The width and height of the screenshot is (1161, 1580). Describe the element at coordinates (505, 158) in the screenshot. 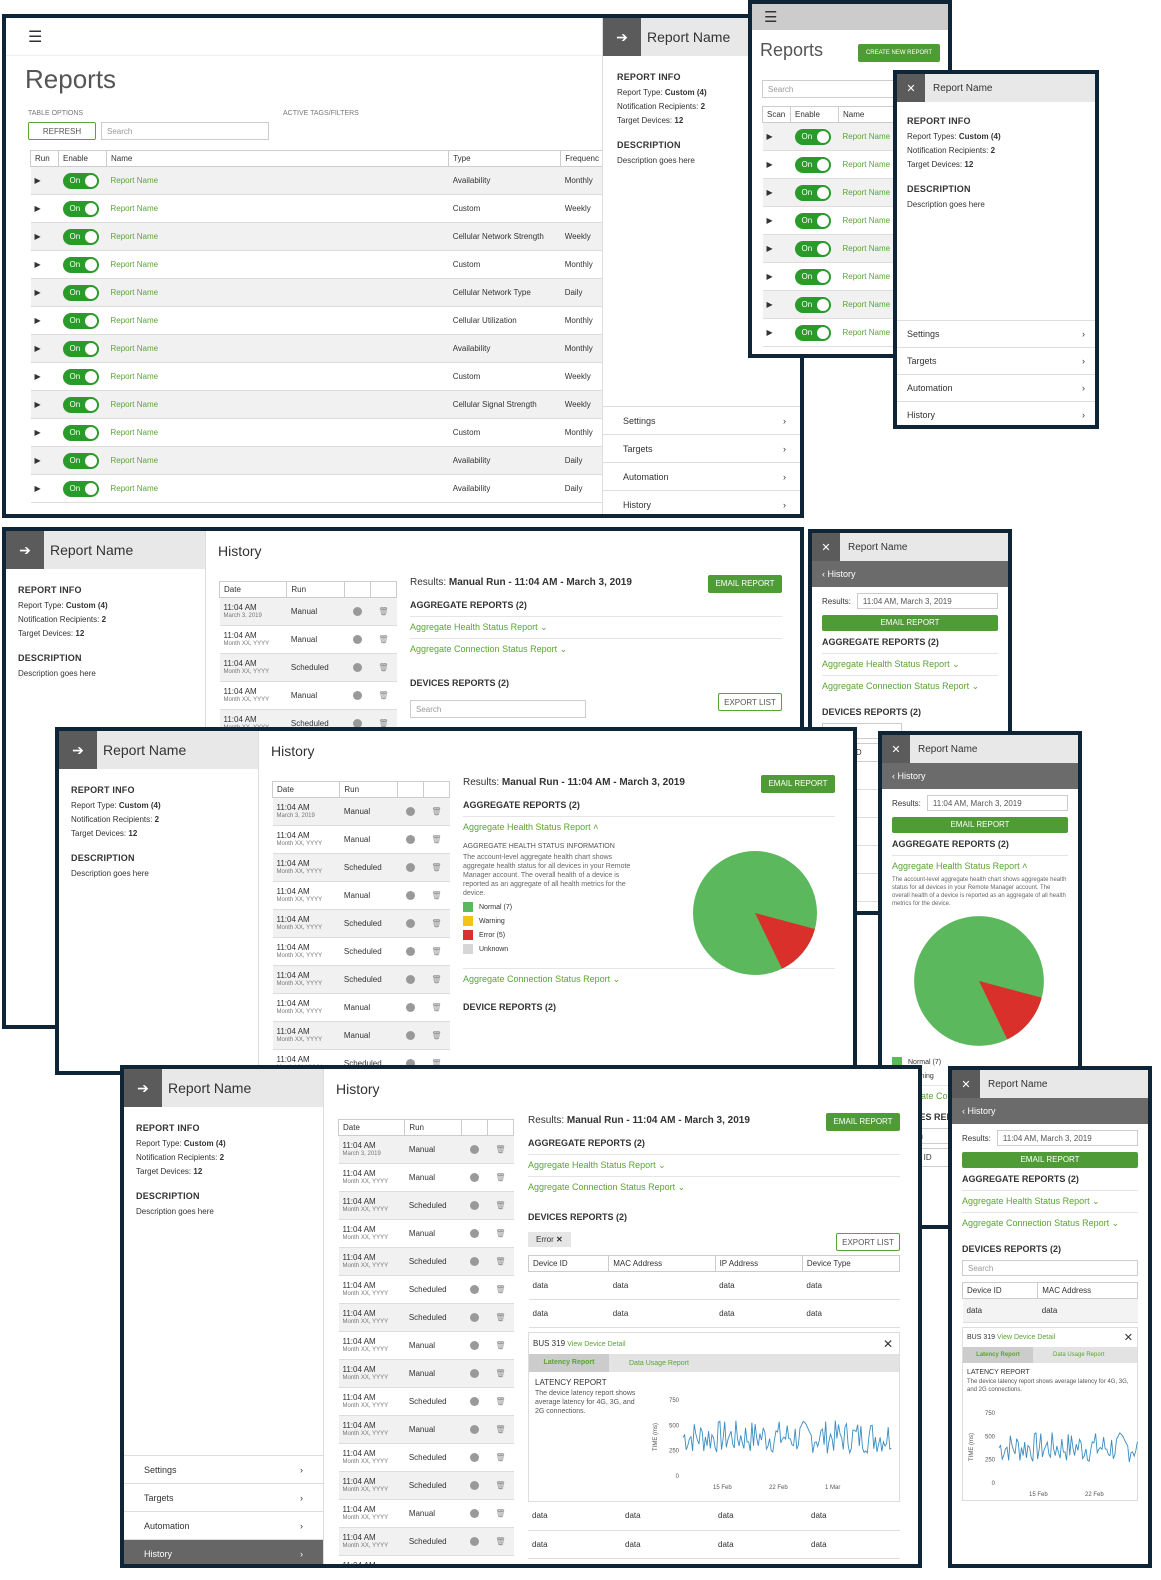

I see `col-type: Type` at that location.